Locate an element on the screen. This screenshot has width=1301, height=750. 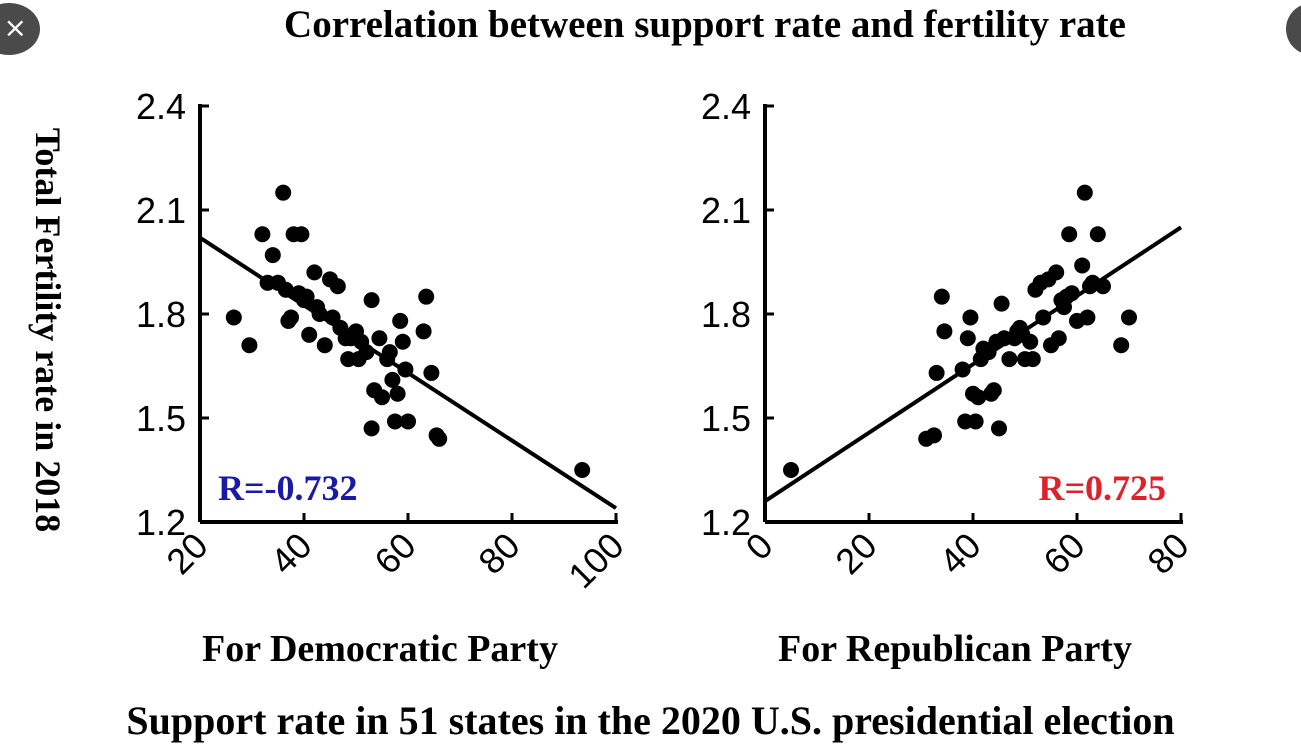
correlation-label-republican: R=0.725 is located at coordinates (1102, 488).